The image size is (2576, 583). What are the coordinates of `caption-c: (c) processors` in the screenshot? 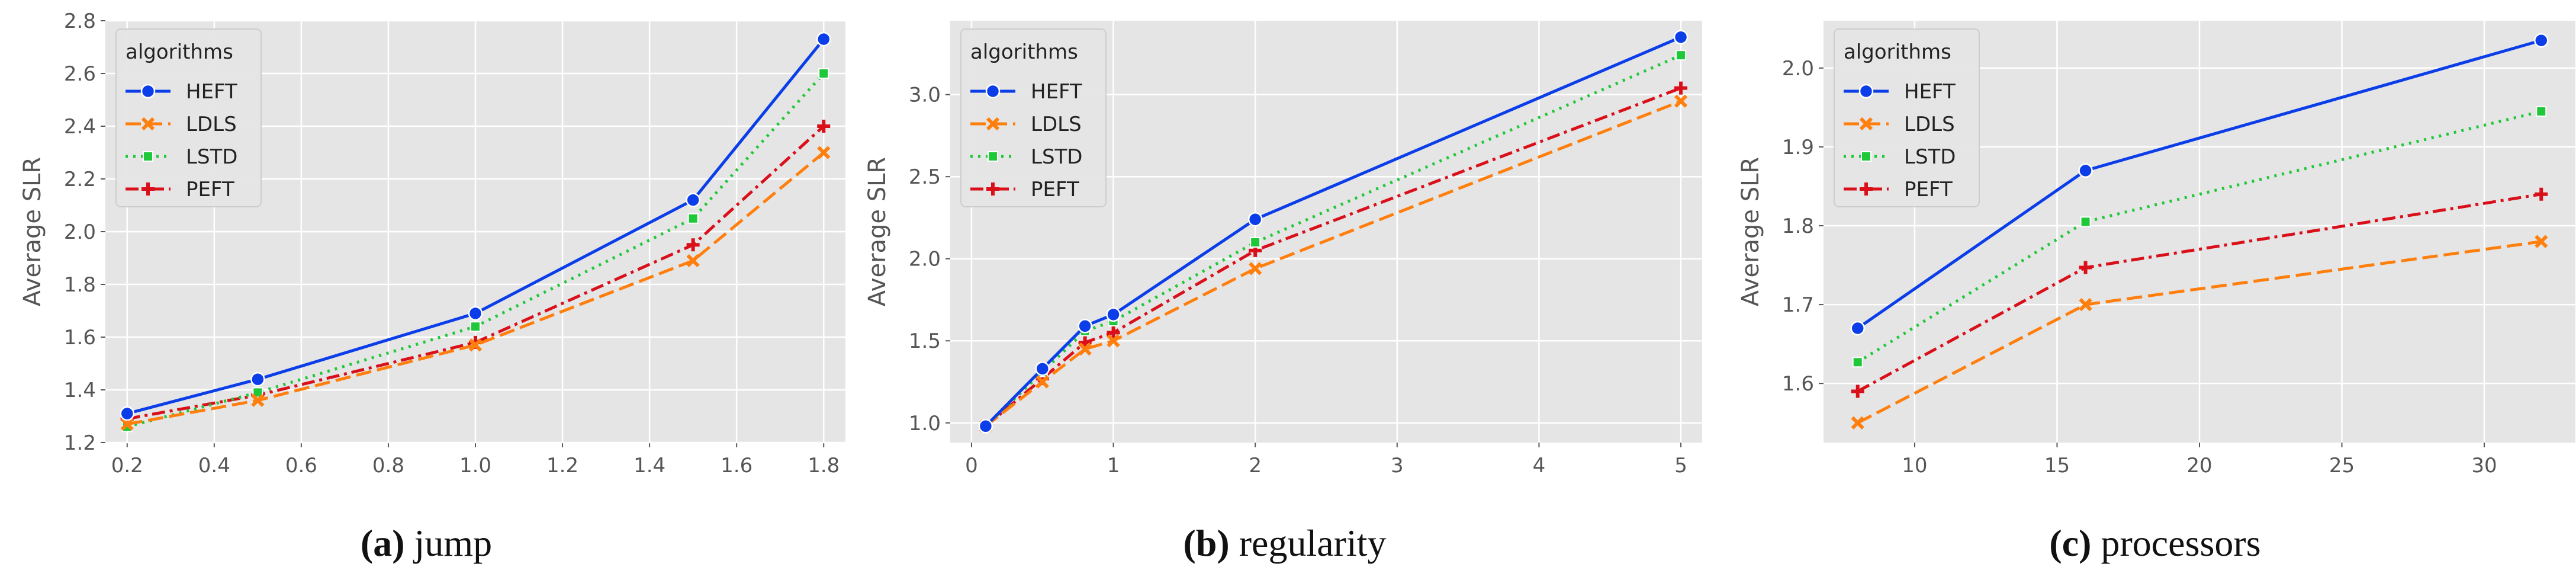 It's located at (2155, 543).